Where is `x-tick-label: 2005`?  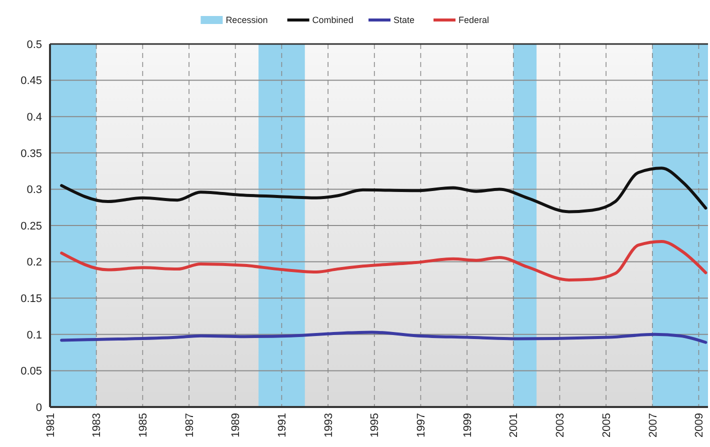
x-tick-label: 2005 is located at coordinates (606, 425).